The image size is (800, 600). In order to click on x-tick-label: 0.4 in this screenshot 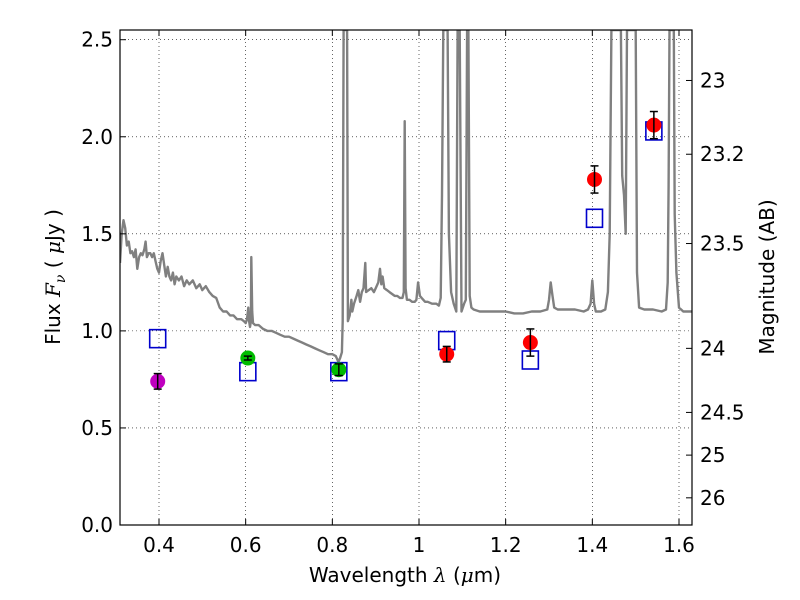, I will do `click(159, 545)`.